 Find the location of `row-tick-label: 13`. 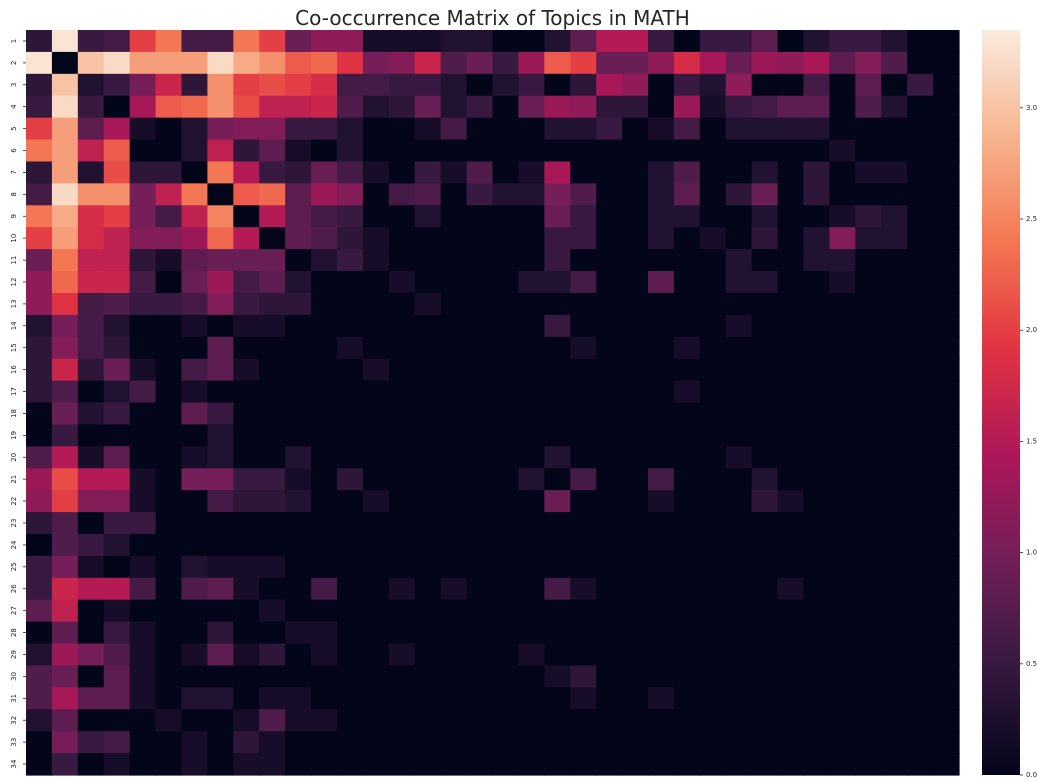

row-tick-label: 13 is located at coordinates (14, 303).